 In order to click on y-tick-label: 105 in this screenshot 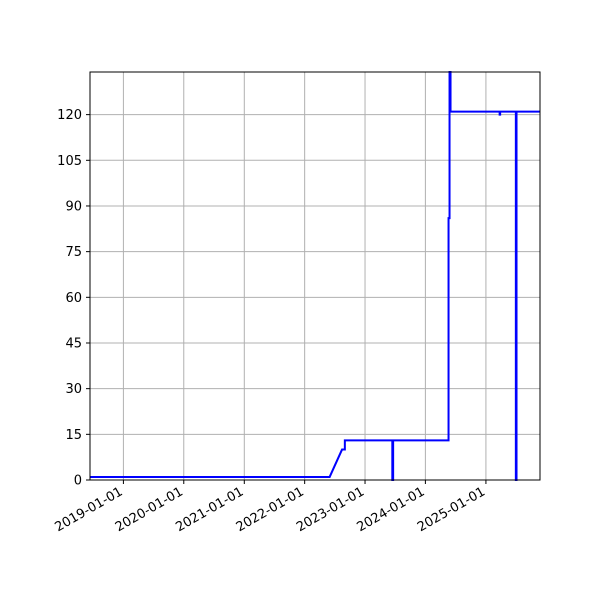, I will do `click(69, 161)`.